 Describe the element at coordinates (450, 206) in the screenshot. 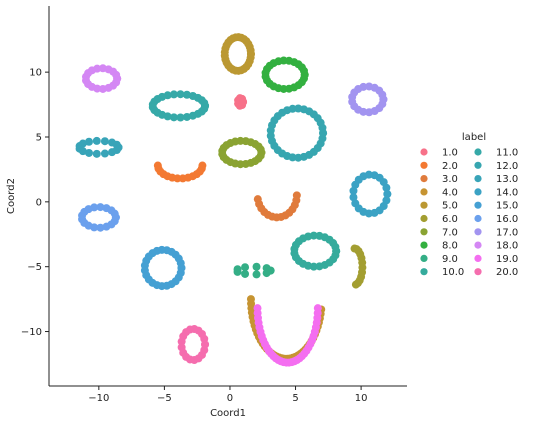

I see `legend-label: 5.0` at that location.